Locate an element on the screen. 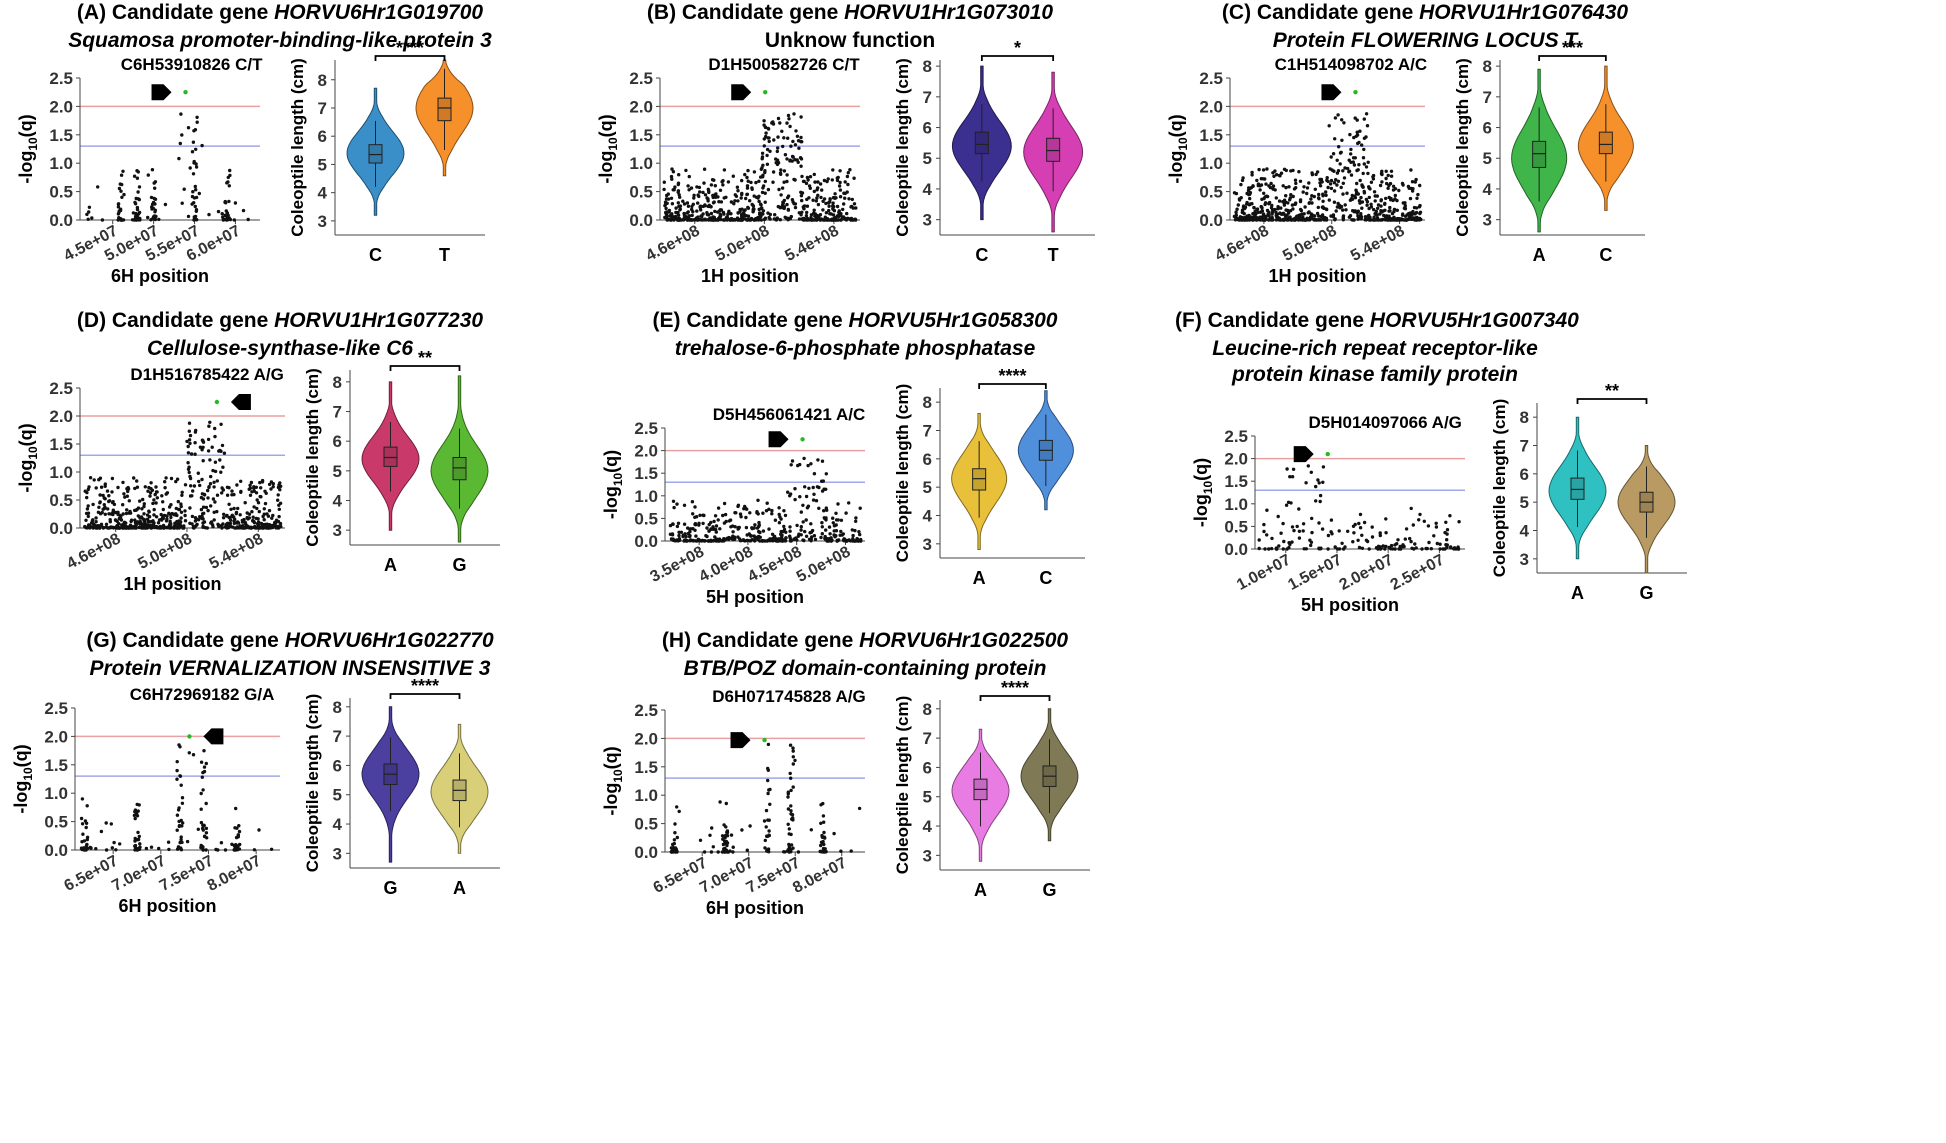  violin-y-tick-label: 4 is located at coordinates (928, 516).